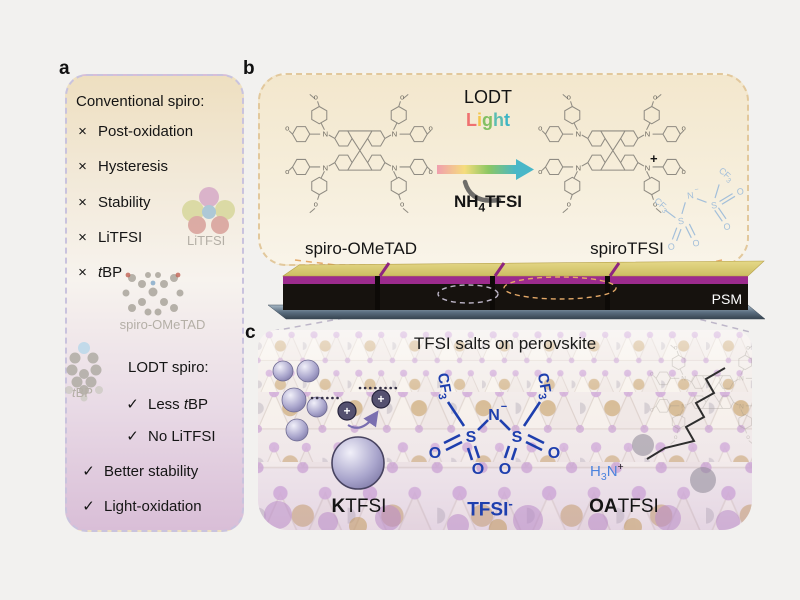  I want to click on panel-b-label: b, so click(249, 68).